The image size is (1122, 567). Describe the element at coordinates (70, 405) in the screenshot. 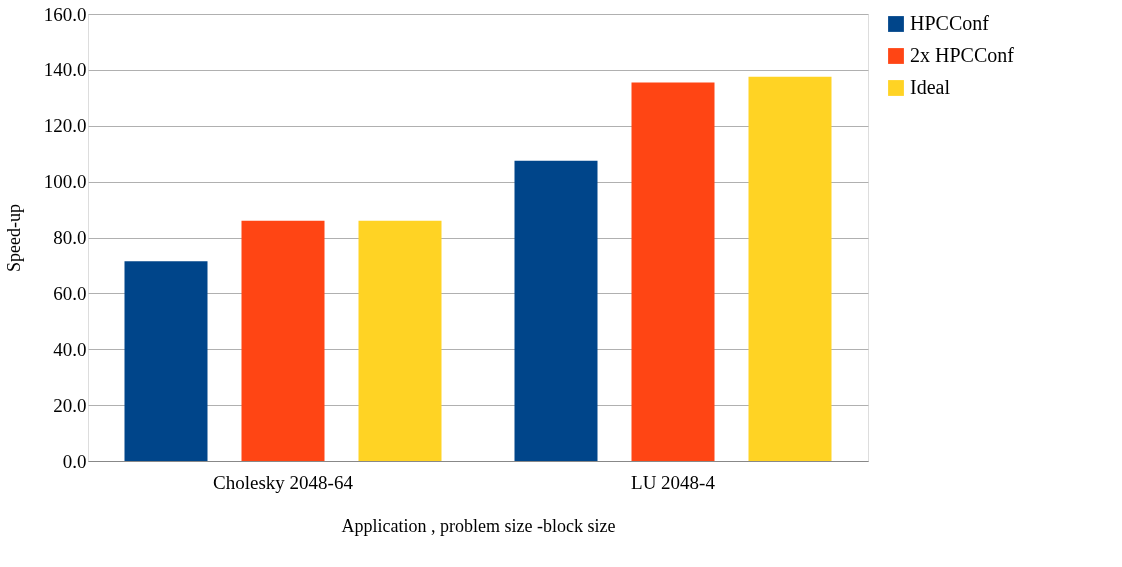

I see `y-tick-label: 20.0` at that location.